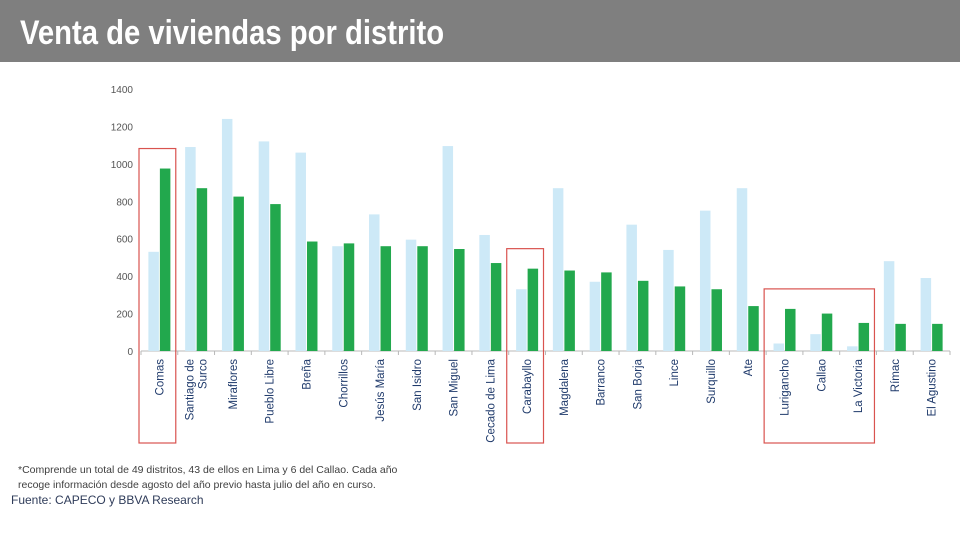  Describe the element at coordinates (107, 500) in the screenshot. I see `source-note: Fuente: CAPECO y BBVA Research` at that location.